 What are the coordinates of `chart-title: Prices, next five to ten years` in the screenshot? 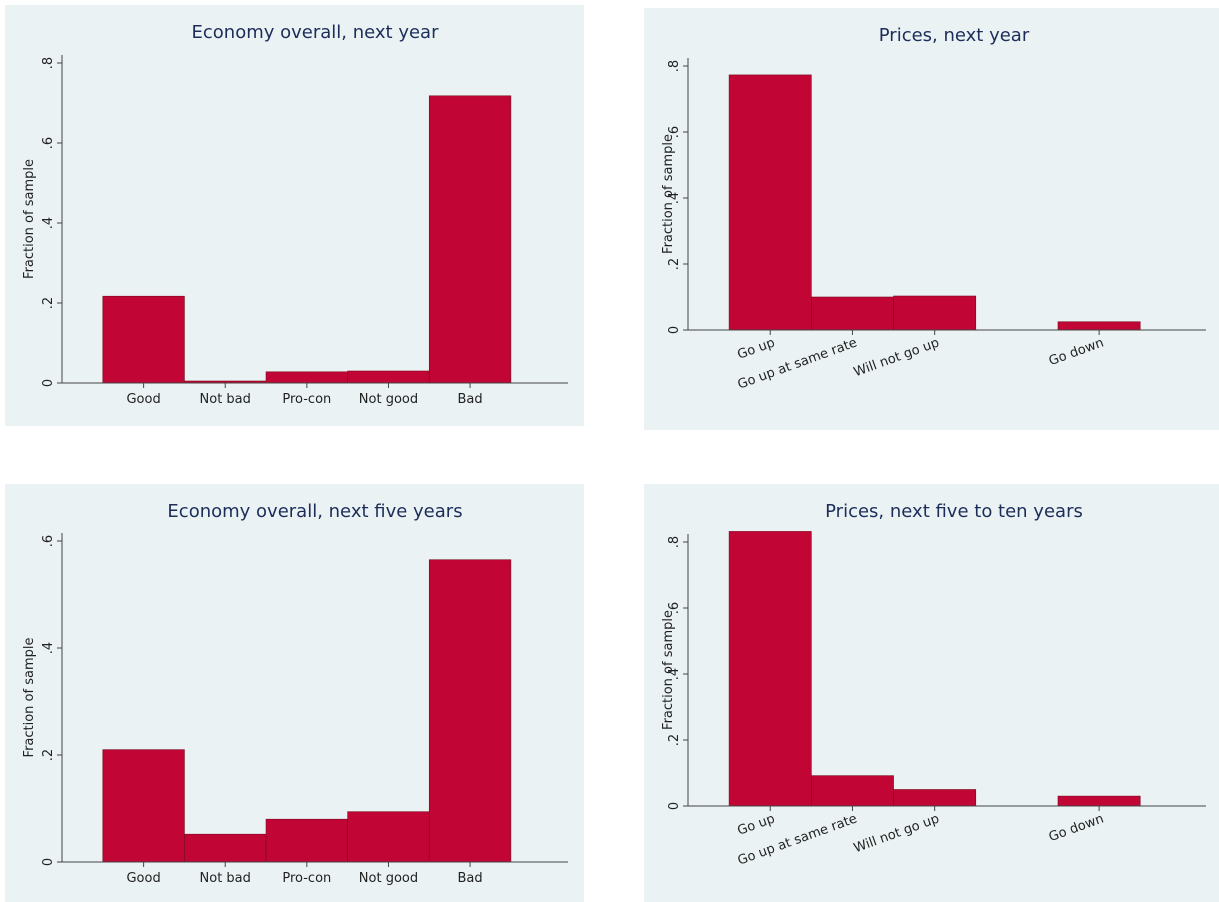 It's located at (954, 511).